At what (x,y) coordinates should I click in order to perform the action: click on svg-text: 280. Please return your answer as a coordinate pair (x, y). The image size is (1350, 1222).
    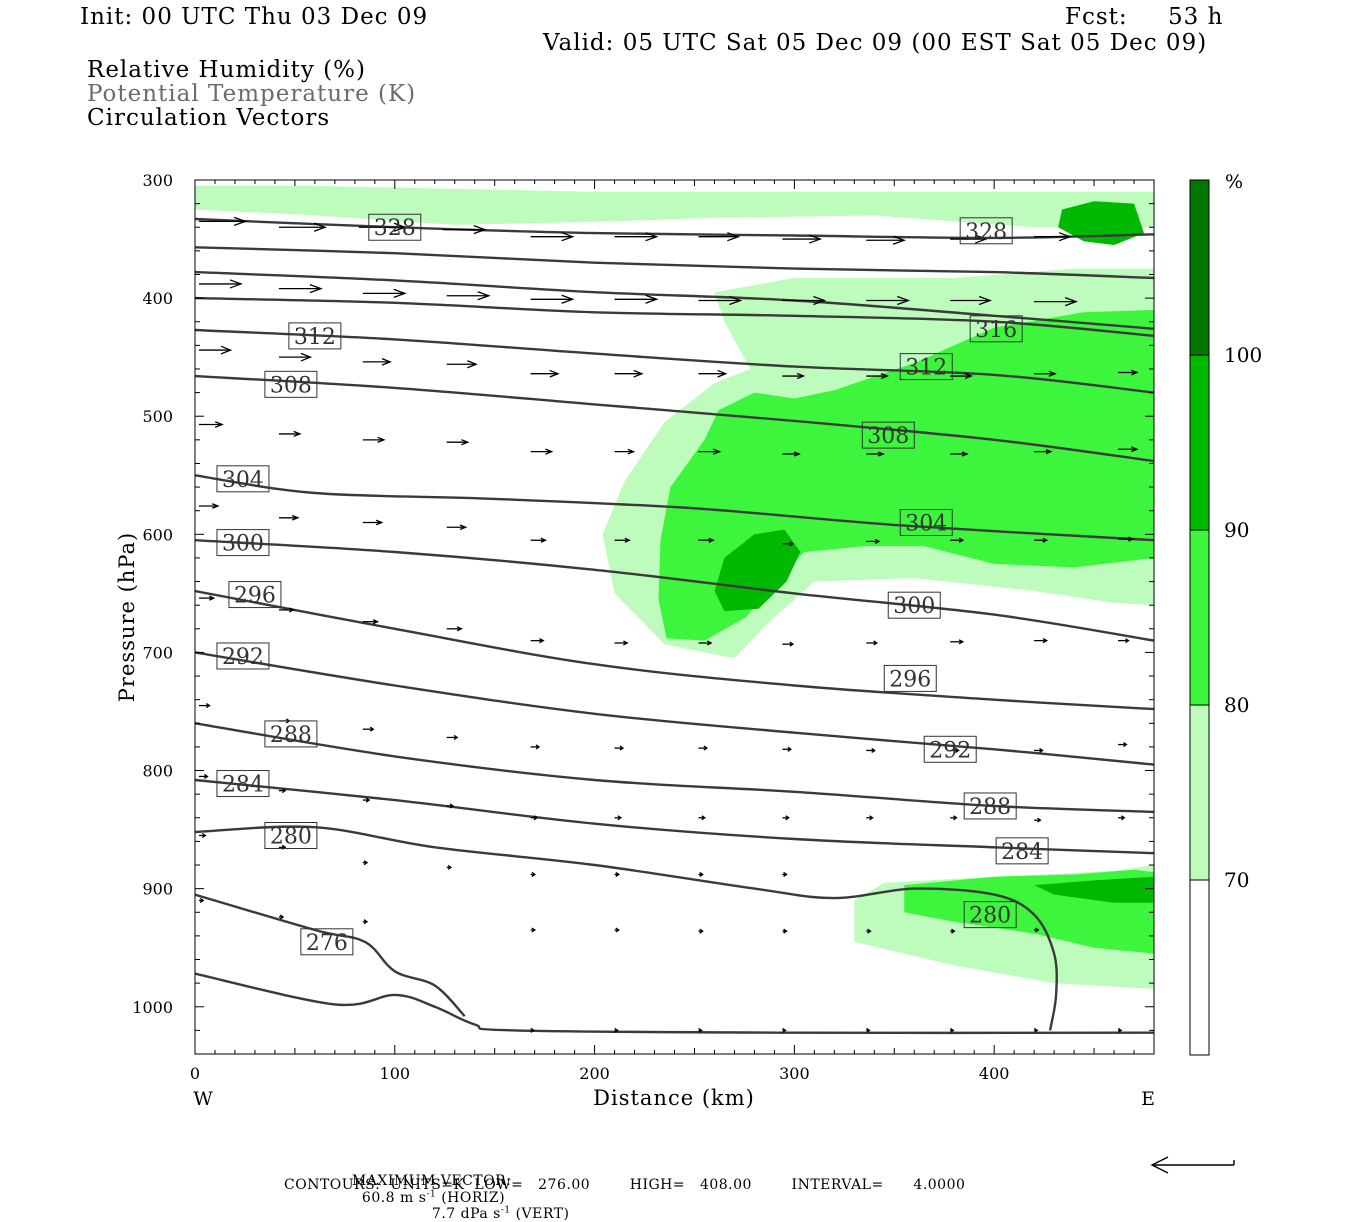
    Looking at the image, I should click on (990, 916).